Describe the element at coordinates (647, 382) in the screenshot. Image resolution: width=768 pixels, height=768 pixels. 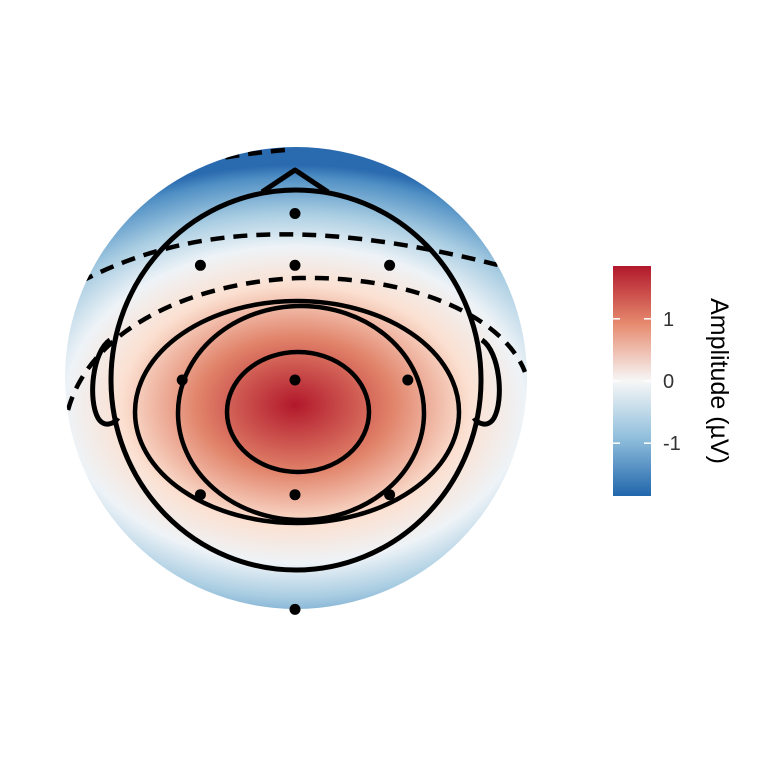
I see `legend-ticks: 1 0 -1` at that location.